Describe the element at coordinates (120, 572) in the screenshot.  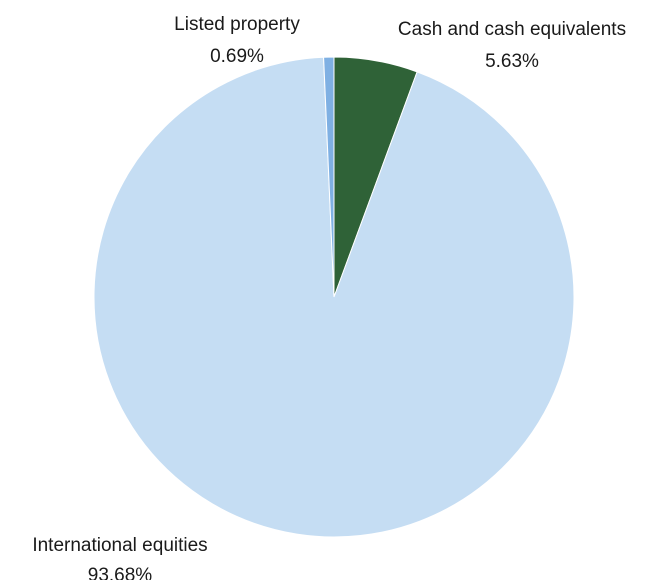
I see `slice-label-international-equities-value: 93.68%` at that location.